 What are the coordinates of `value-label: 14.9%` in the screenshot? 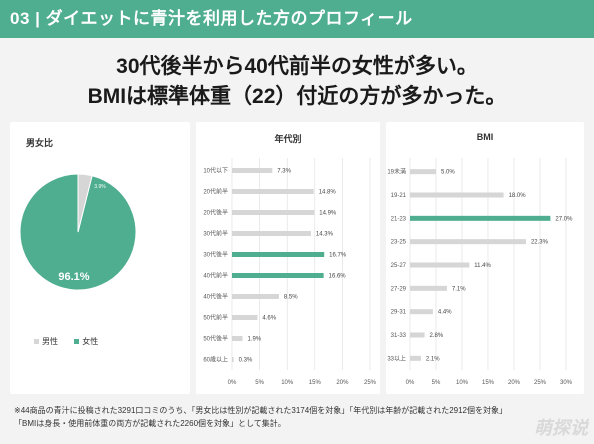 It's located at (328, 214).